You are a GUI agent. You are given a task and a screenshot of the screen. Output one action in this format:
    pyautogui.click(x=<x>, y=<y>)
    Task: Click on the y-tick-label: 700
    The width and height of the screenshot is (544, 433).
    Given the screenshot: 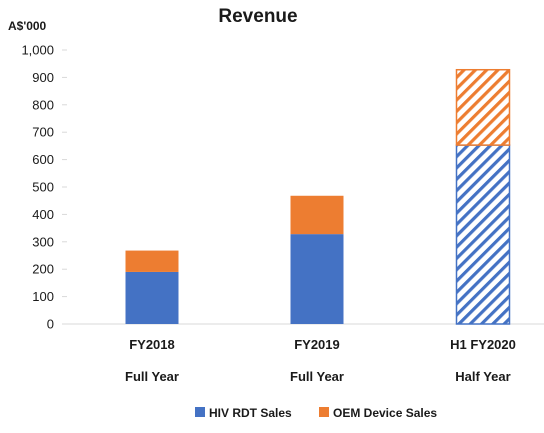 What is the action you would take?
    pyautogui.click(x=43, y=132)
    